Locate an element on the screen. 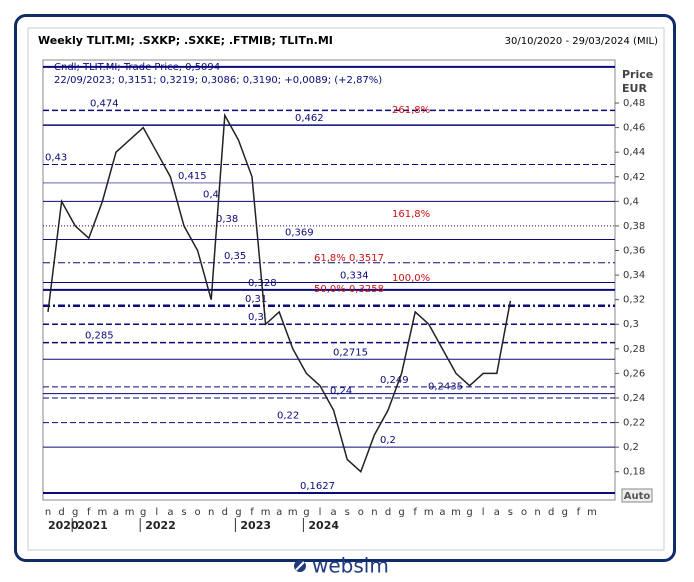  year-label: 2024 is located at coordinates (323, 525).